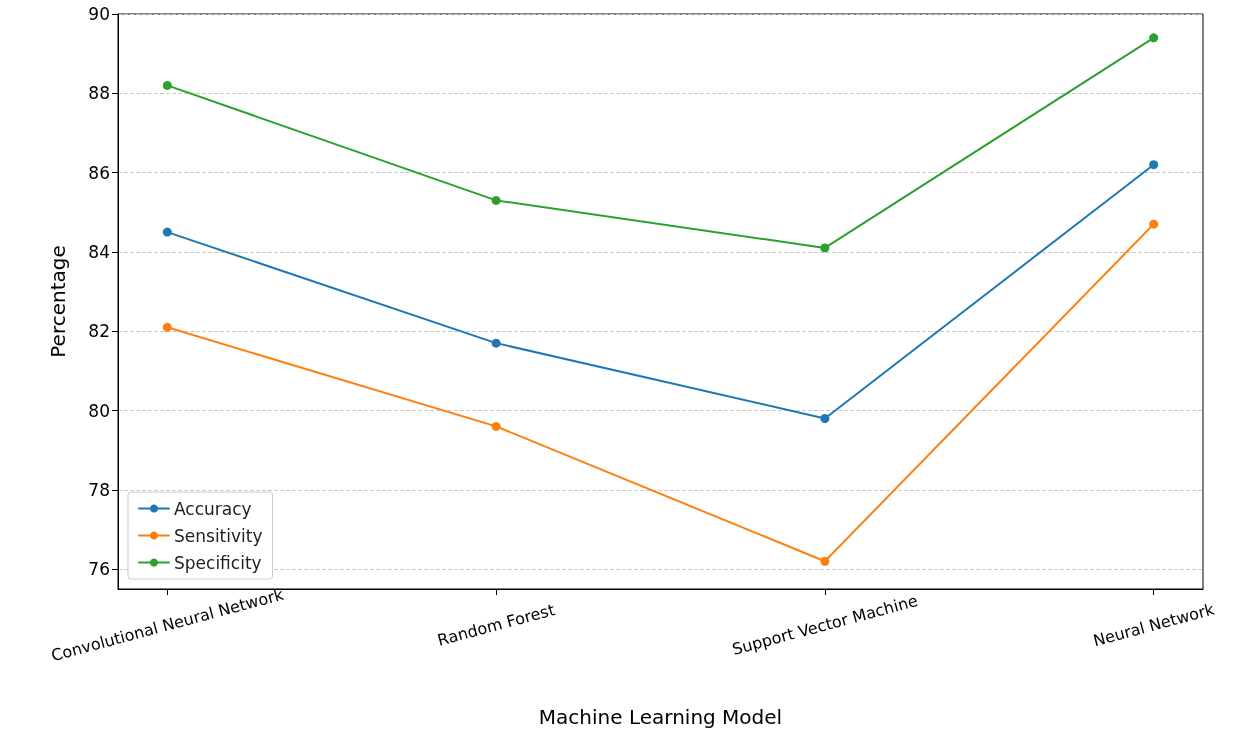  What do you see at coordinates (99, 93) in the screenshot?
I see `y-tick-label: 88` at bounding box center [99, 93].